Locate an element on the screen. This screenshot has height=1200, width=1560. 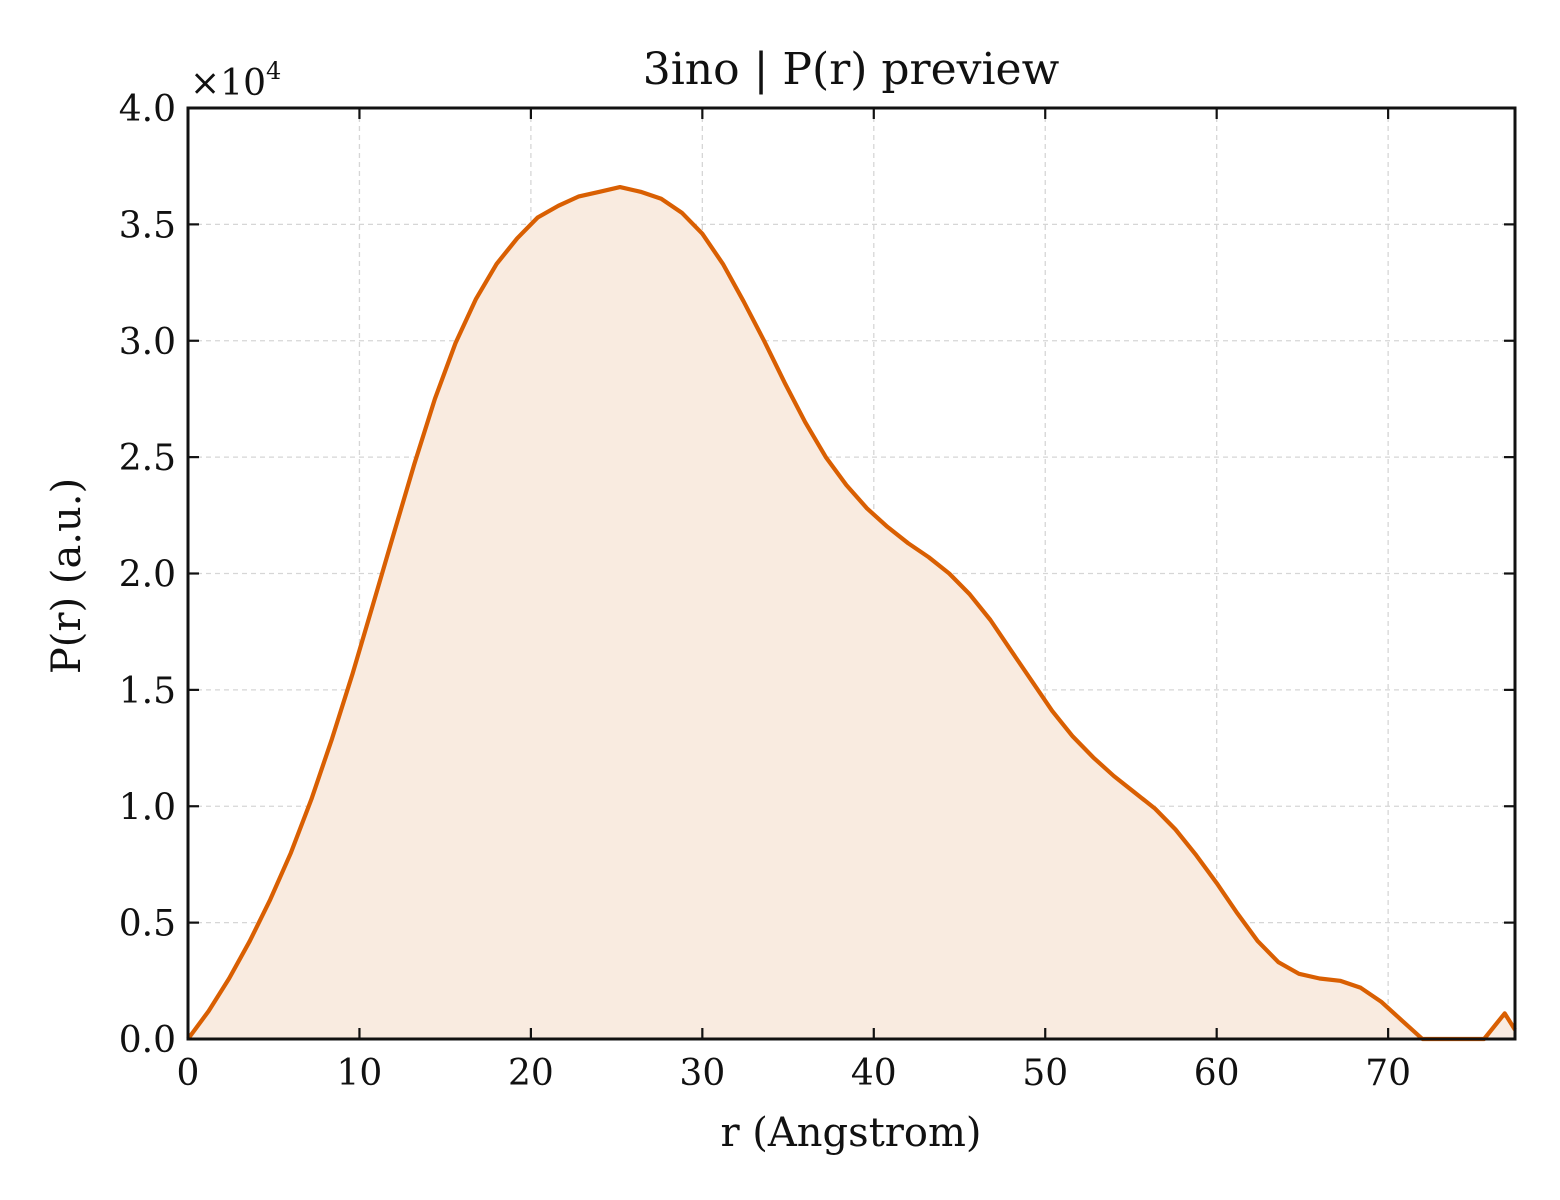
y-tick-label: 2.5 is located at coordinates (147, 458).